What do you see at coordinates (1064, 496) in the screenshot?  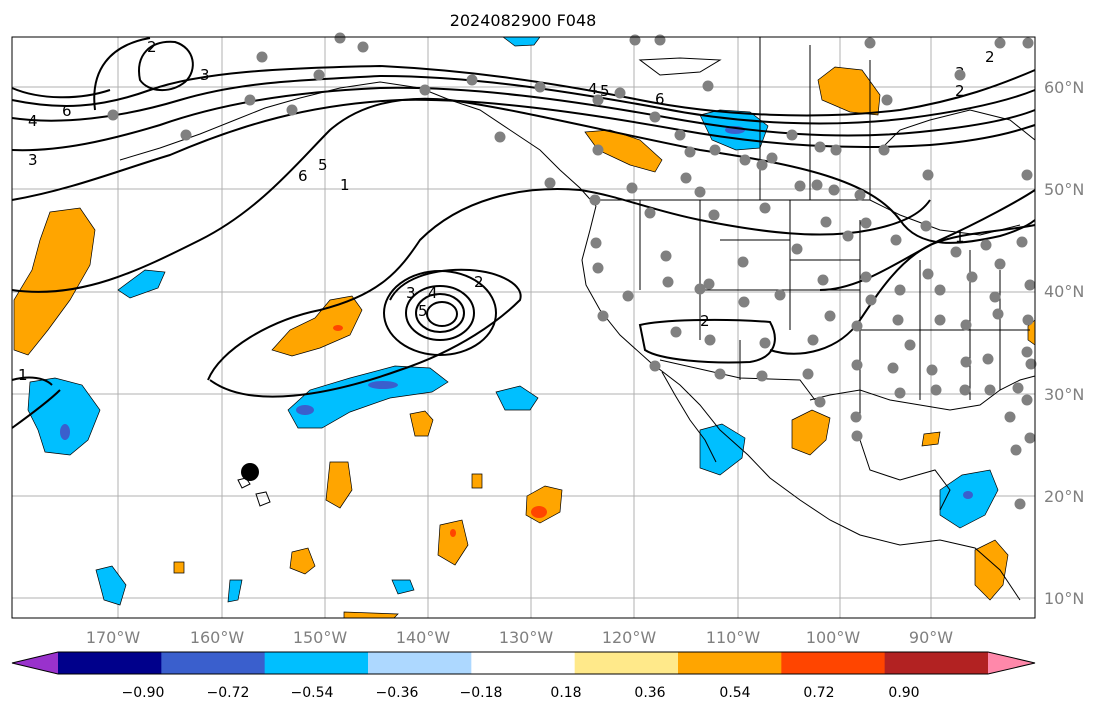 I see `lat-label: 20°N` at bounding box center [1064, 496].